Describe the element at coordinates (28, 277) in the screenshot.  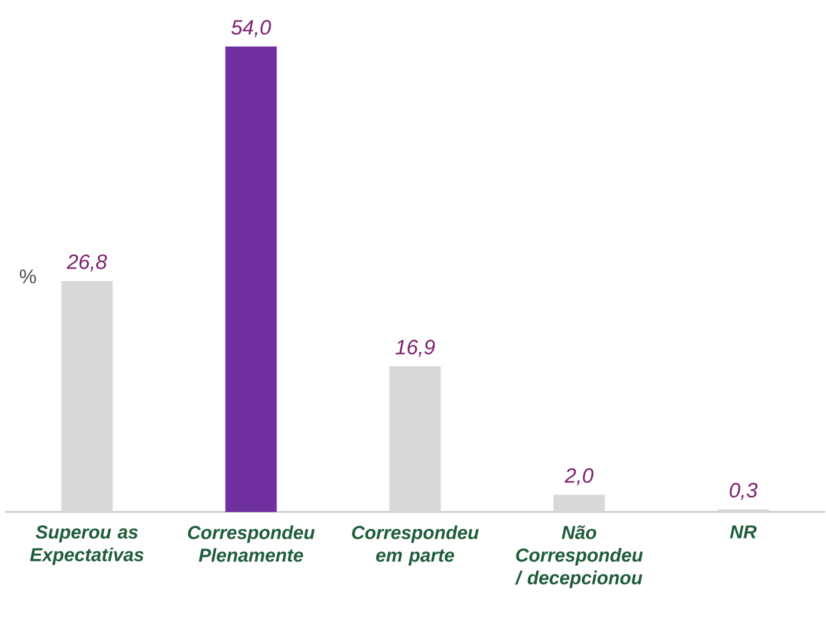
I see `y-axis-title: %` at that location.